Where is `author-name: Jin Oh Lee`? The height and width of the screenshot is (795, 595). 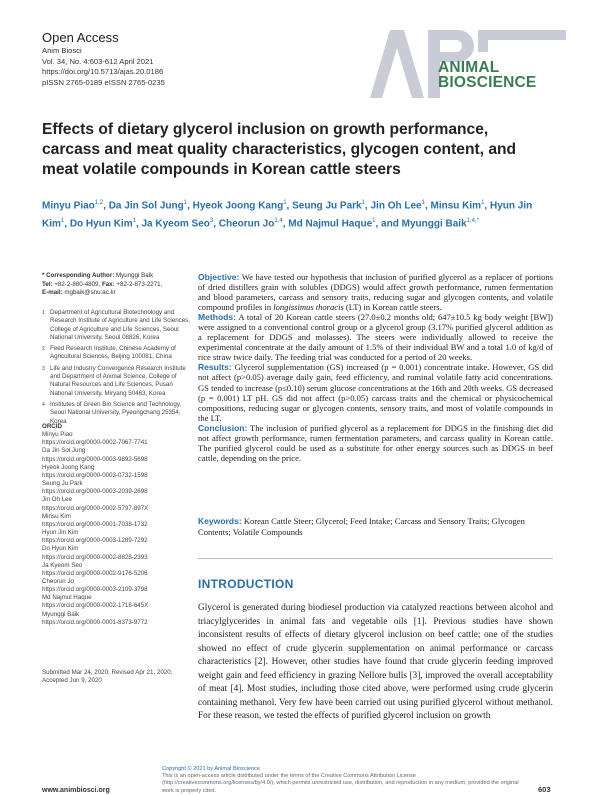 author-name: Jin Oh Lee is located at coordinates (396, 206).